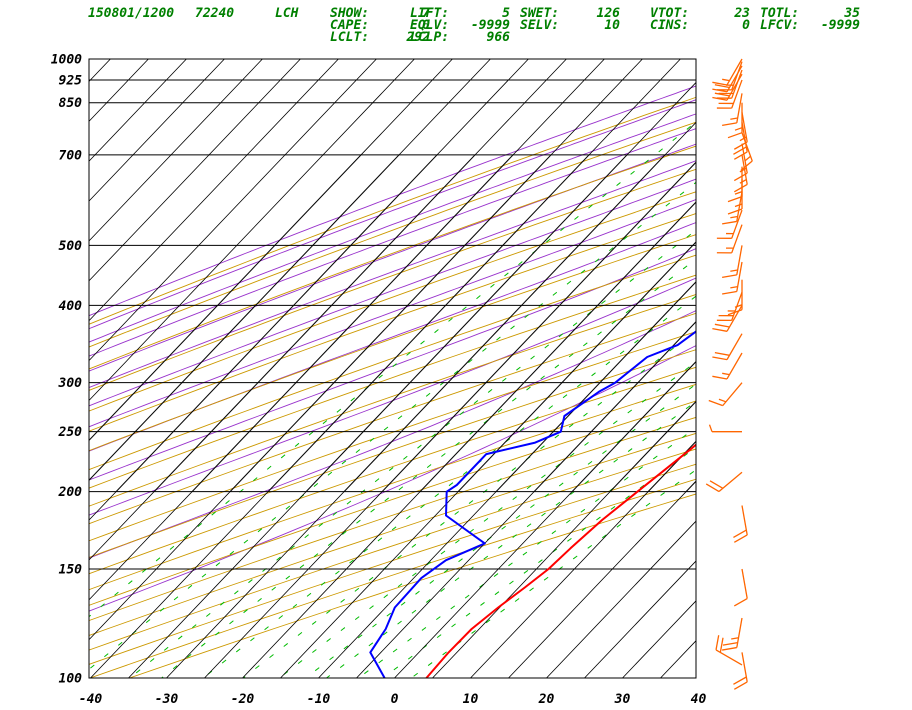  Describe the element at coordinates (779, 25) in the screenshot. I see `index-label: LFCV:` at that location.